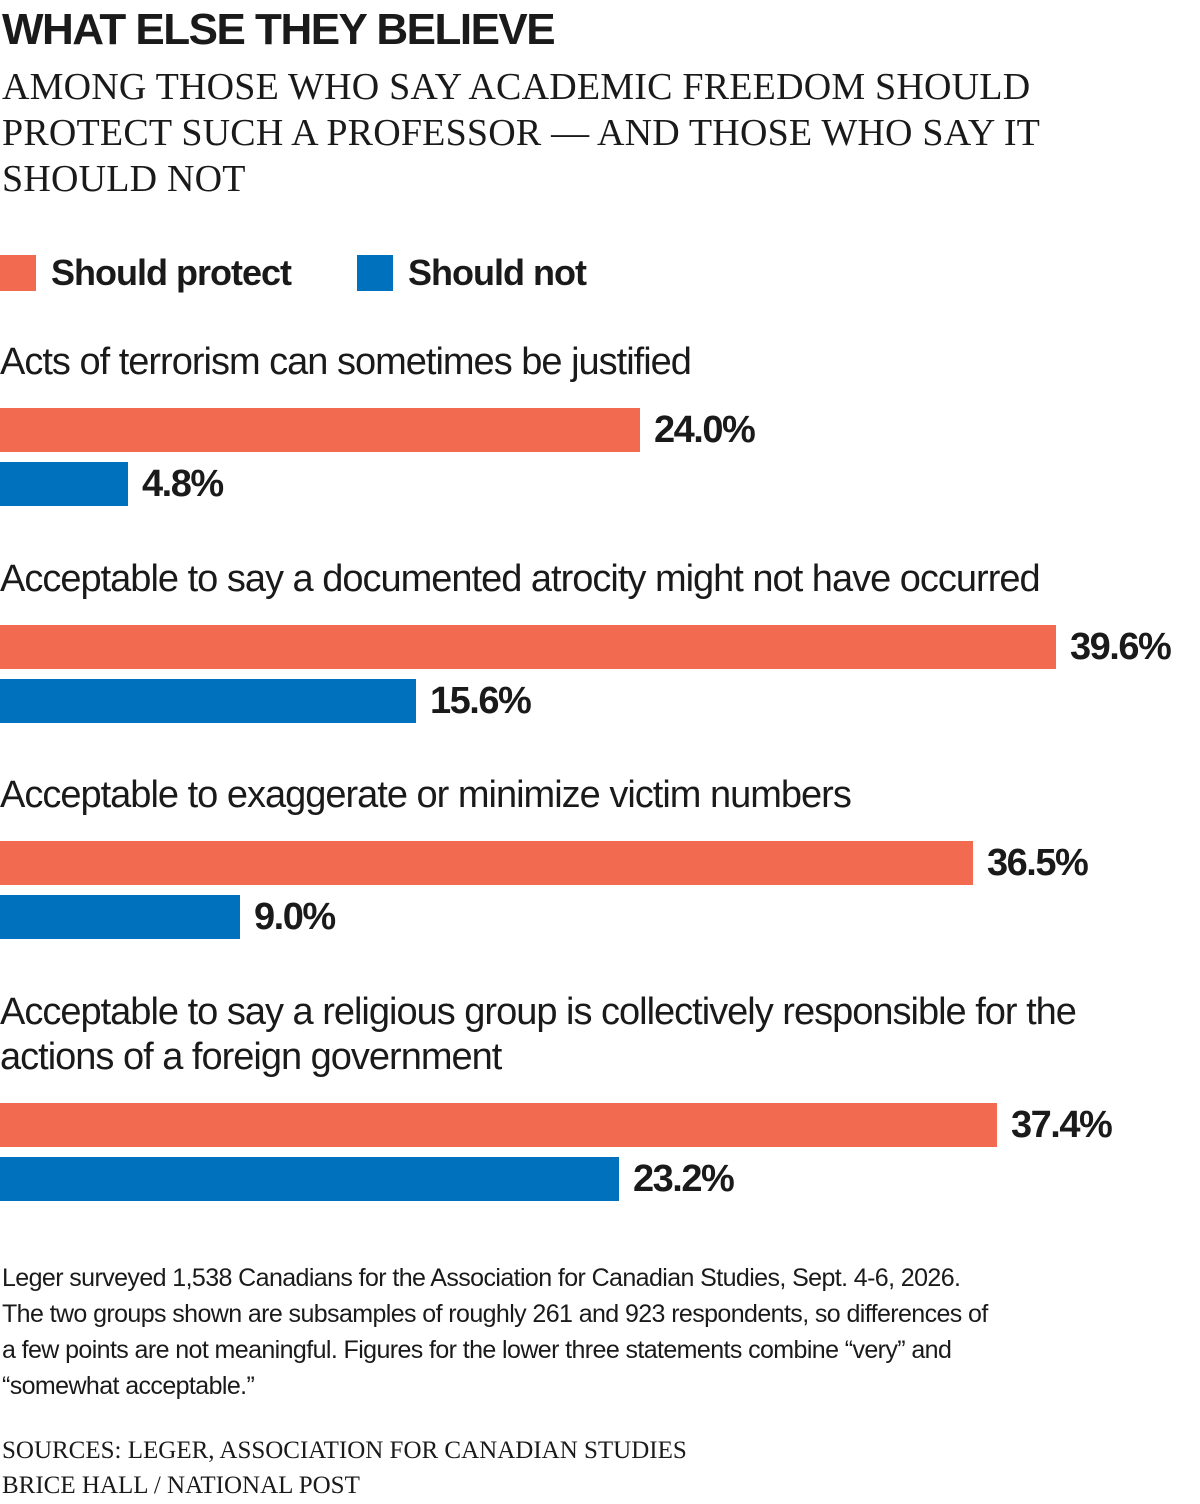 This screenshot has width=1200, height=1504. I want to click on legend-swatch-should-protect, so click(18, 273).